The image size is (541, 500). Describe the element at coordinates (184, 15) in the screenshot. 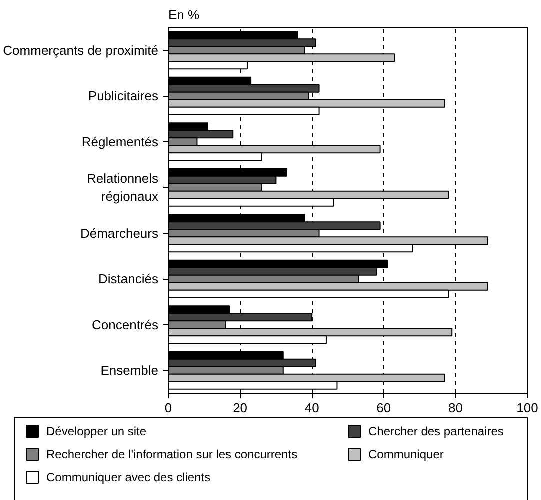

I see `text: En %` at that location.